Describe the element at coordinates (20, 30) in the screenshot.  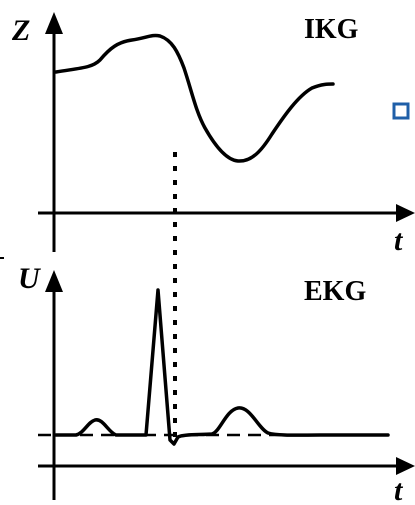
I see `ikg-y-axis-label: Z` at that location.